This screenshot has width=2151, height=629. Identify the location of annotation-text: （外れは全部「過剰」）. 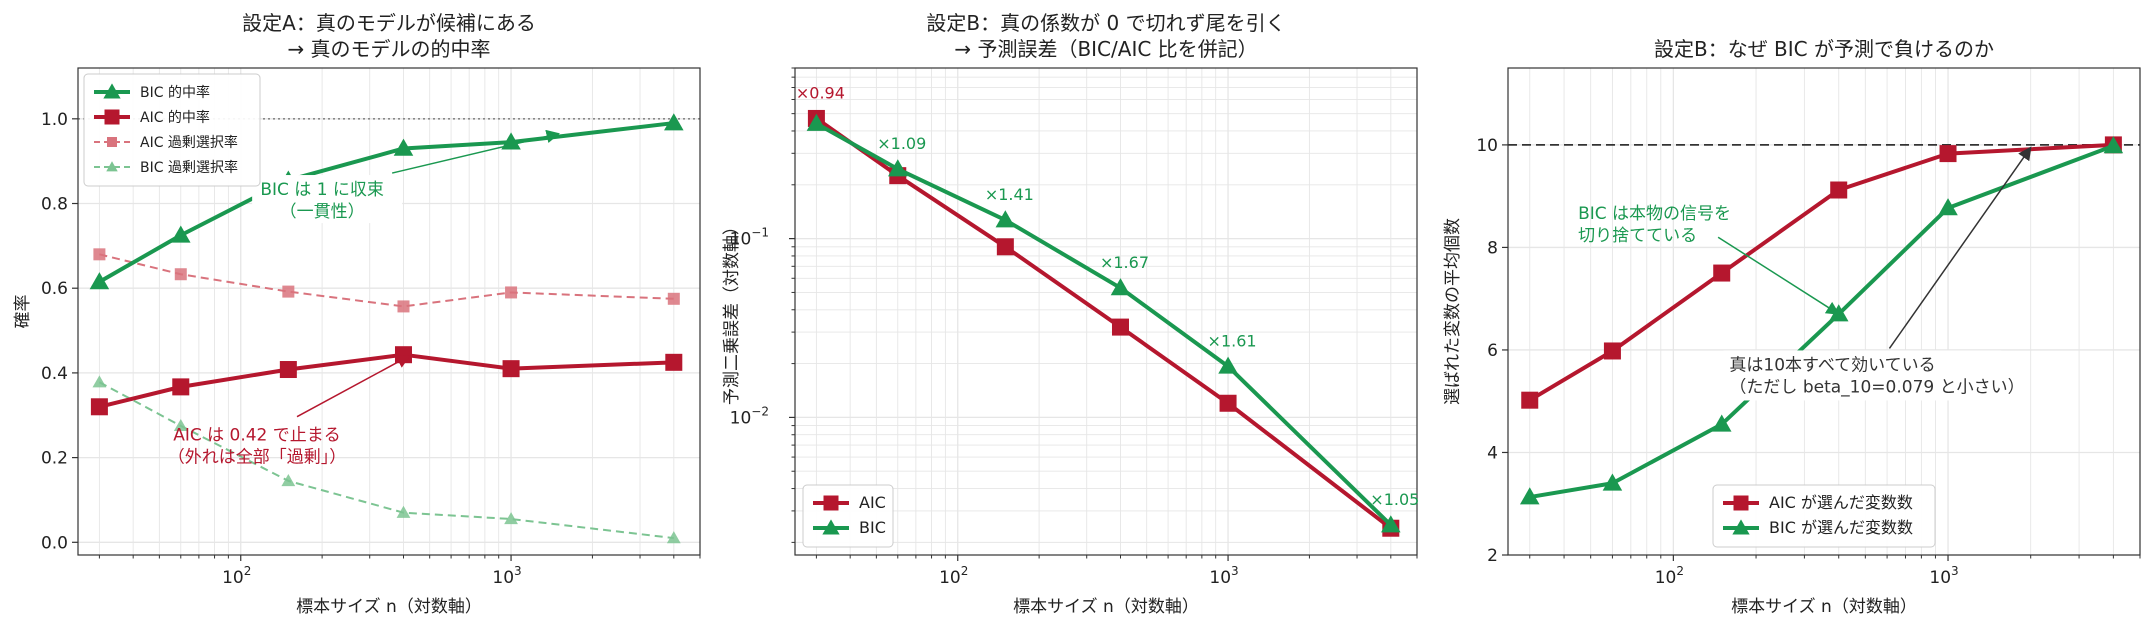
(257, 458).